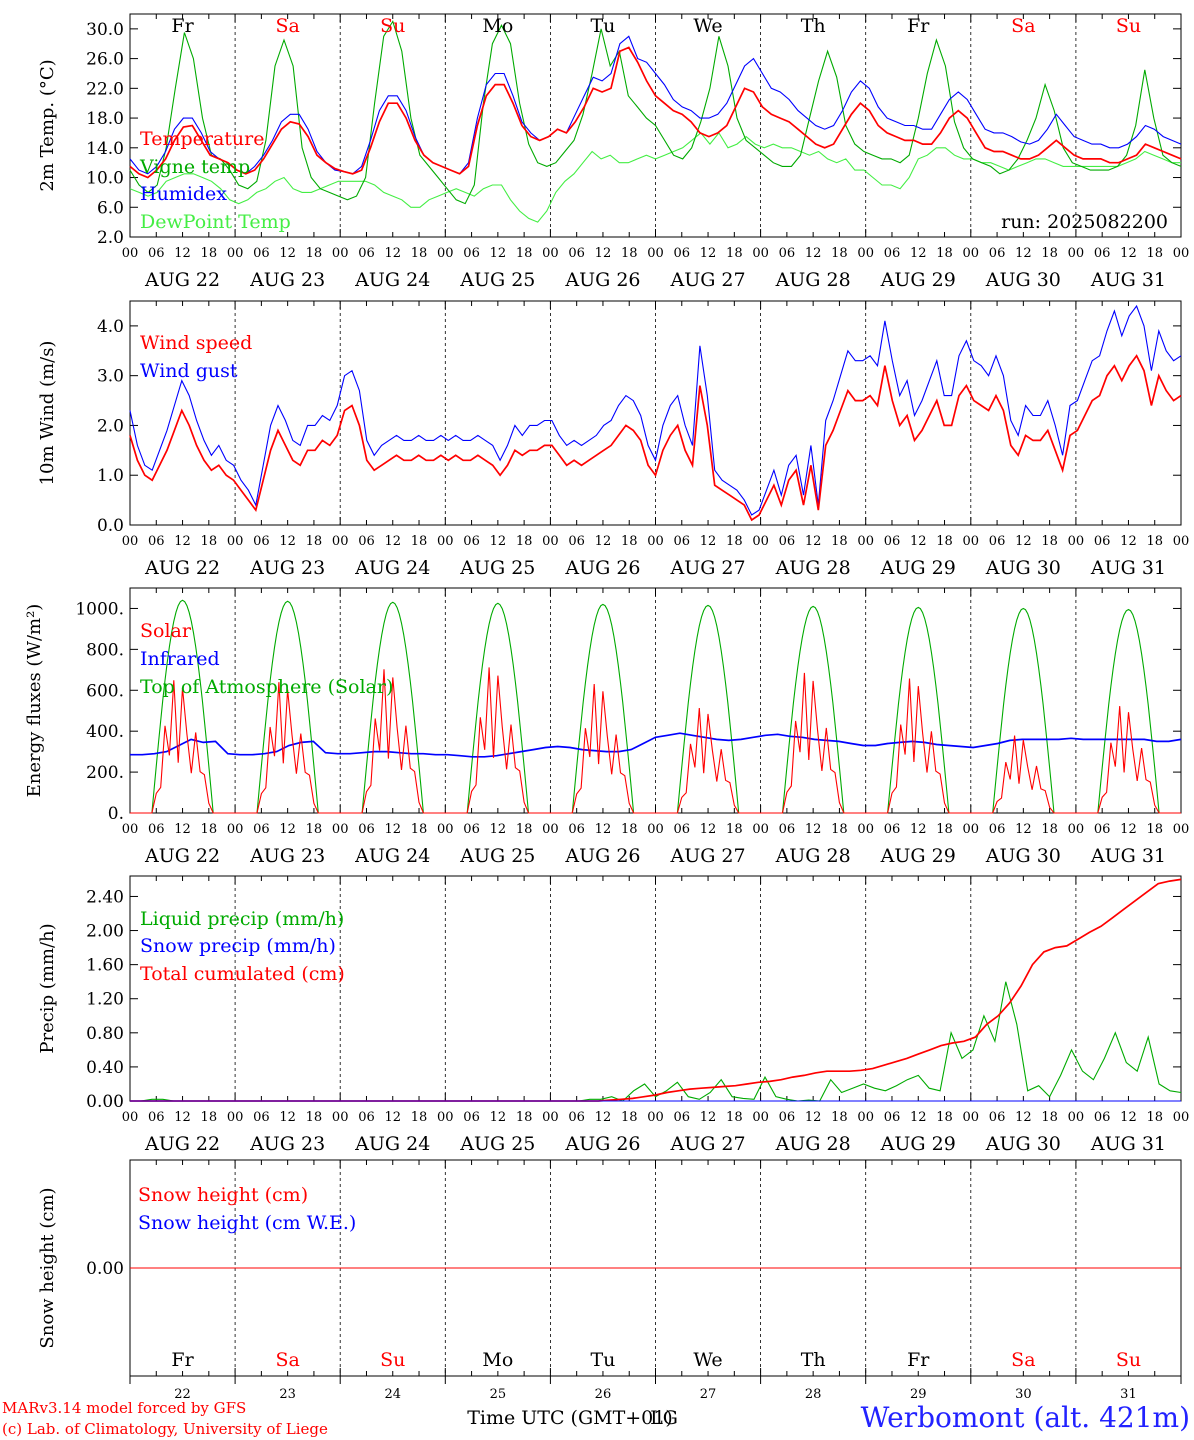 The image size is (1194, 1440). I want to click on legend-entry: Humidex, so click(183, 194).